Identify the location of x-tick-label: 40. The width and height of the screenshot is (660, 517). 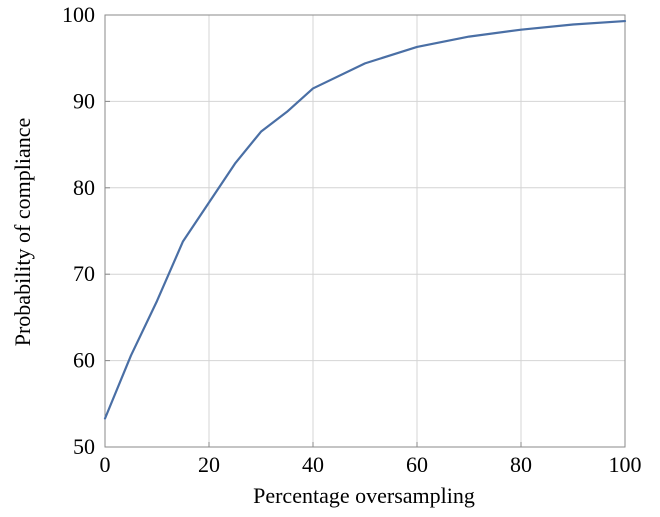
(313, 464).